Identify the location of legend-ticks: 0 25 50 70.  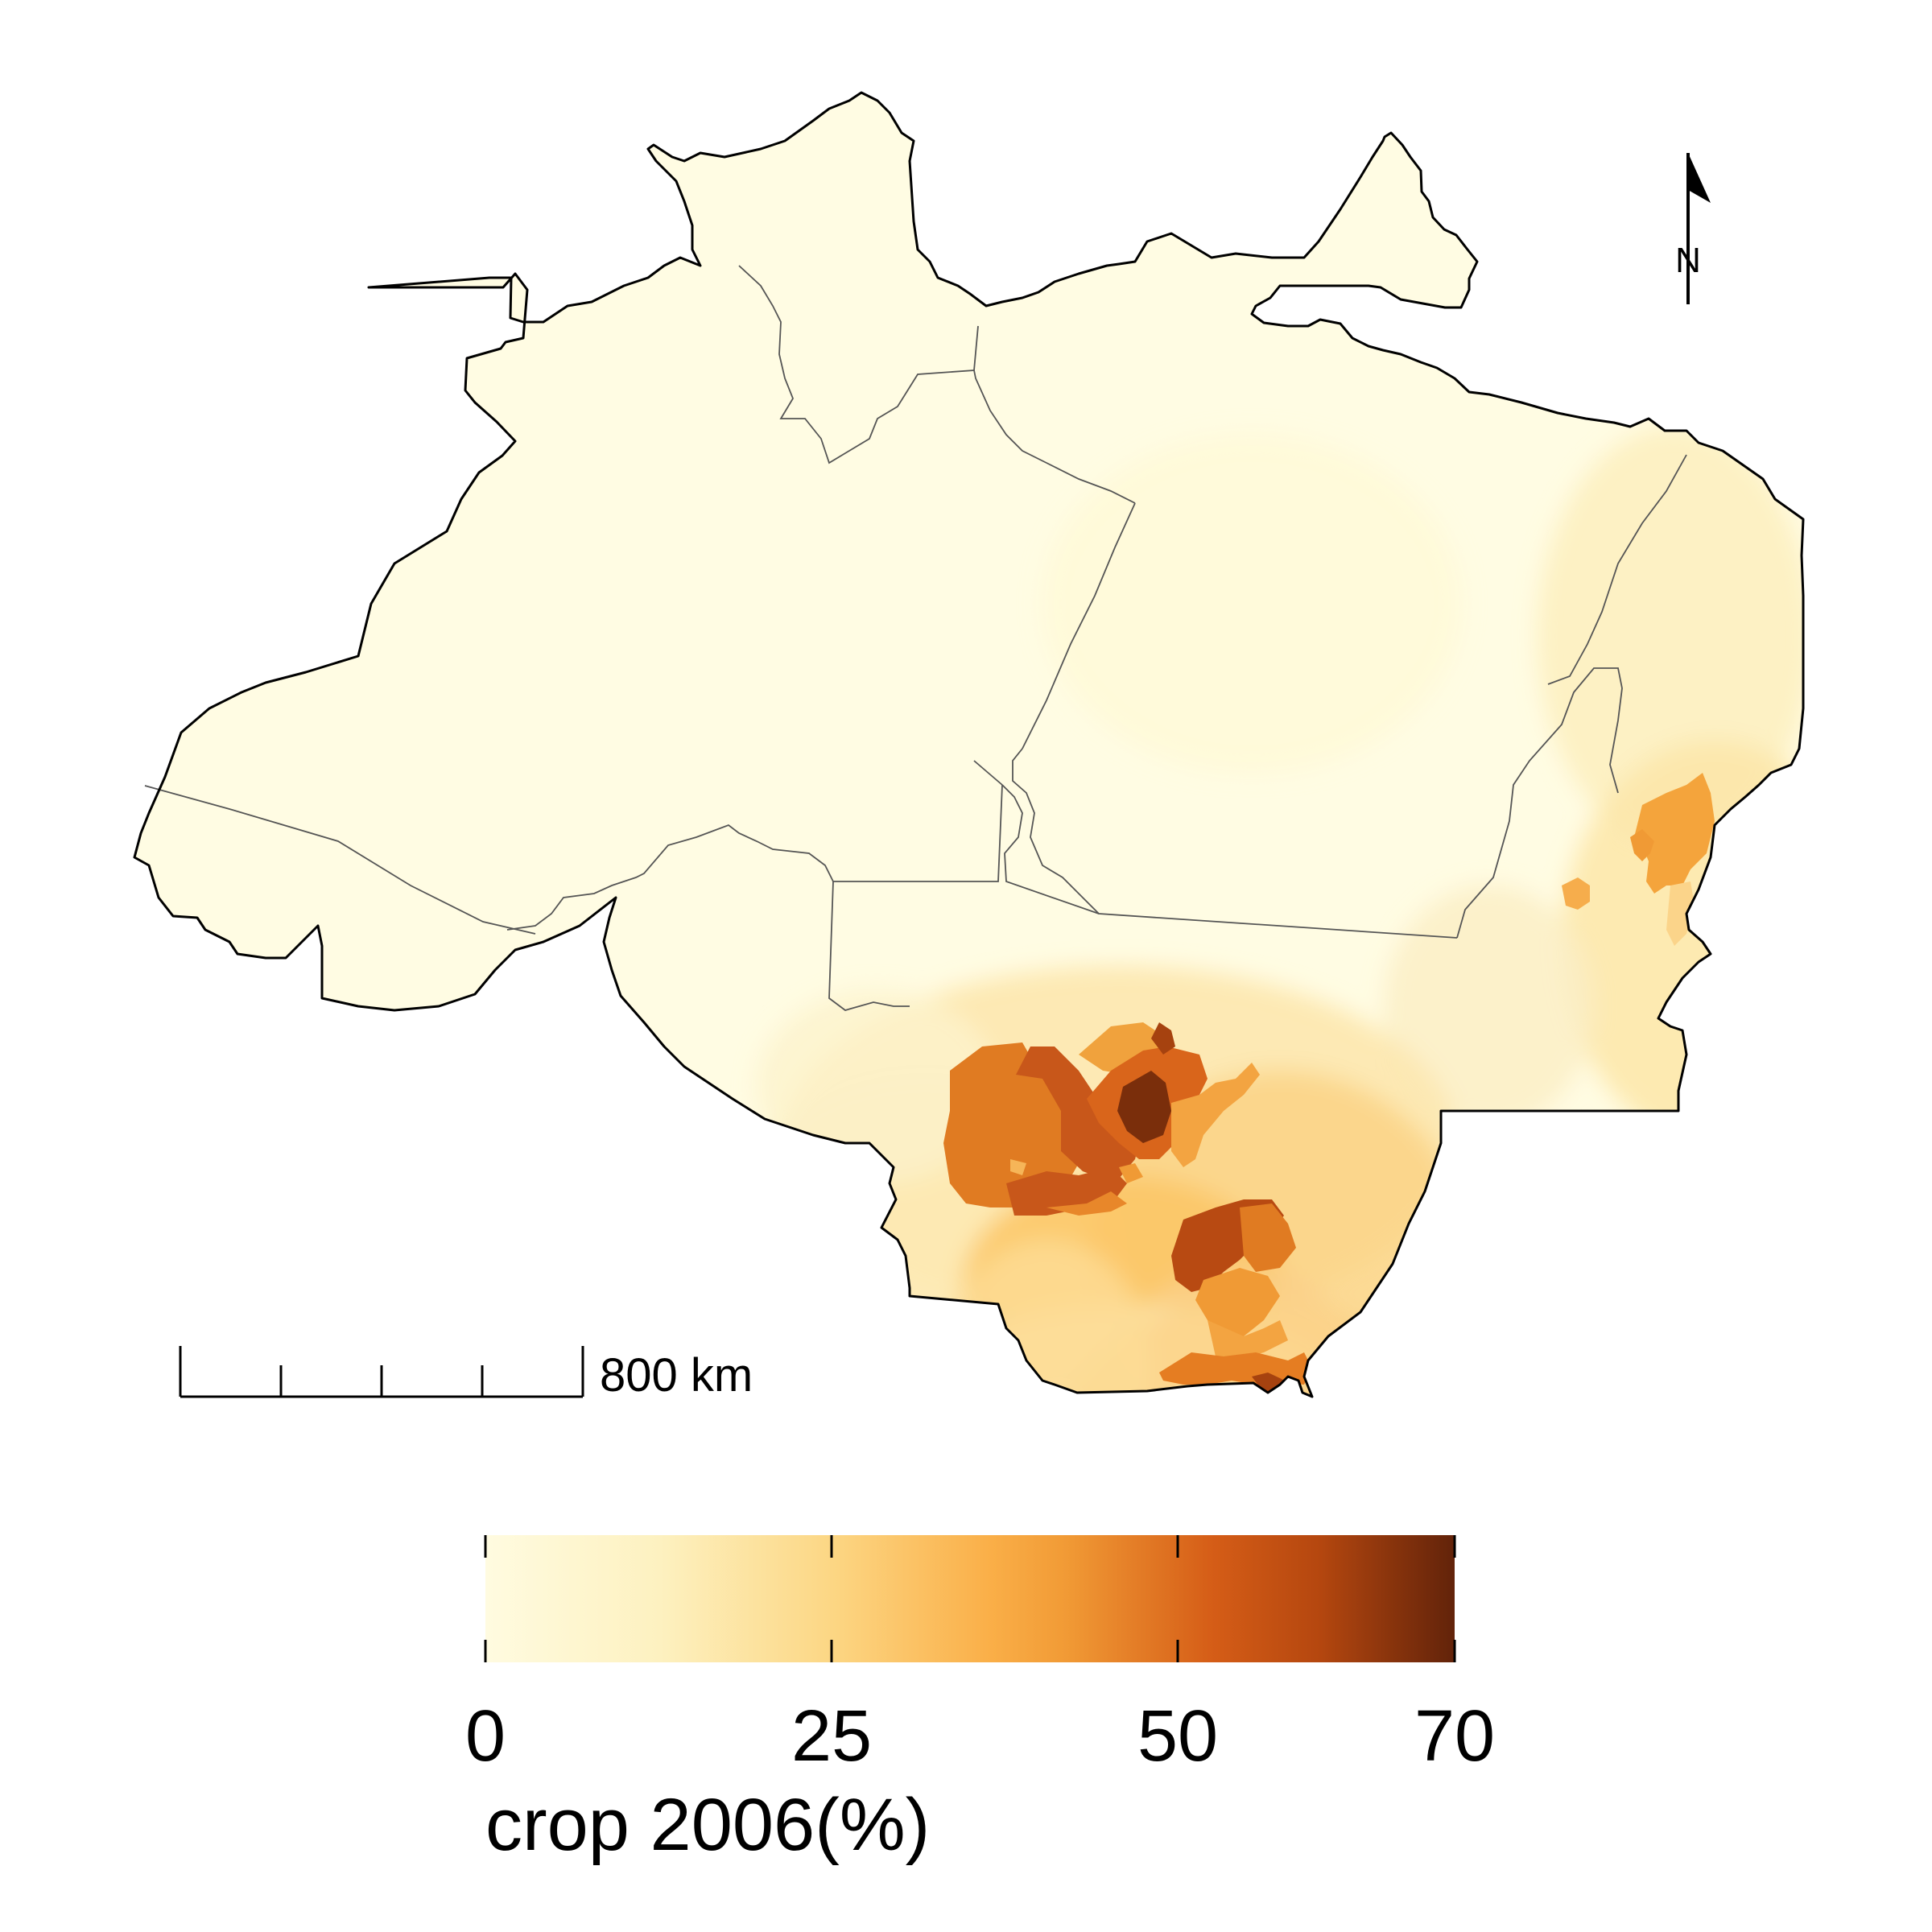
(980, 1656).